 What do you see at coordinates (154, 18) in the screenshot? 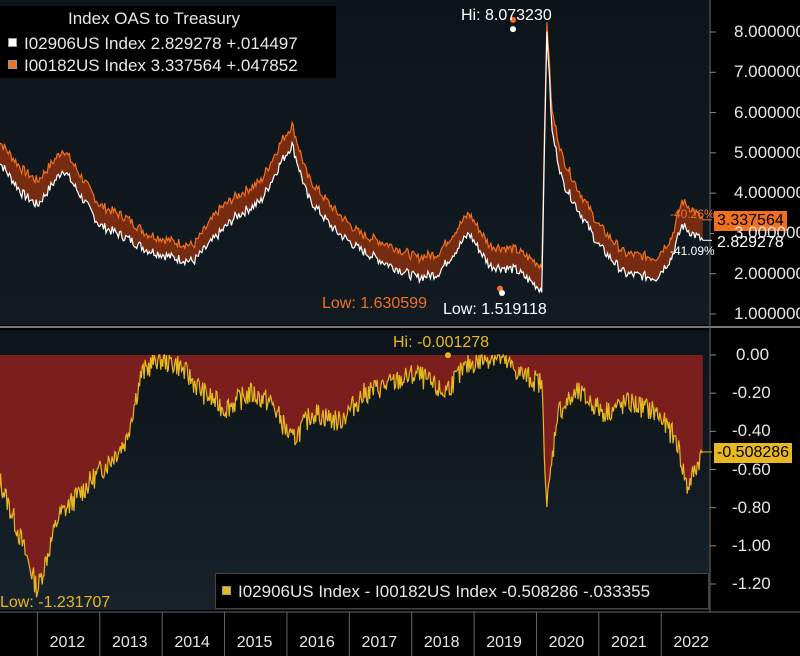
I see `chart-title: Index OAS to Treasury` at bounding box center [154, 18].